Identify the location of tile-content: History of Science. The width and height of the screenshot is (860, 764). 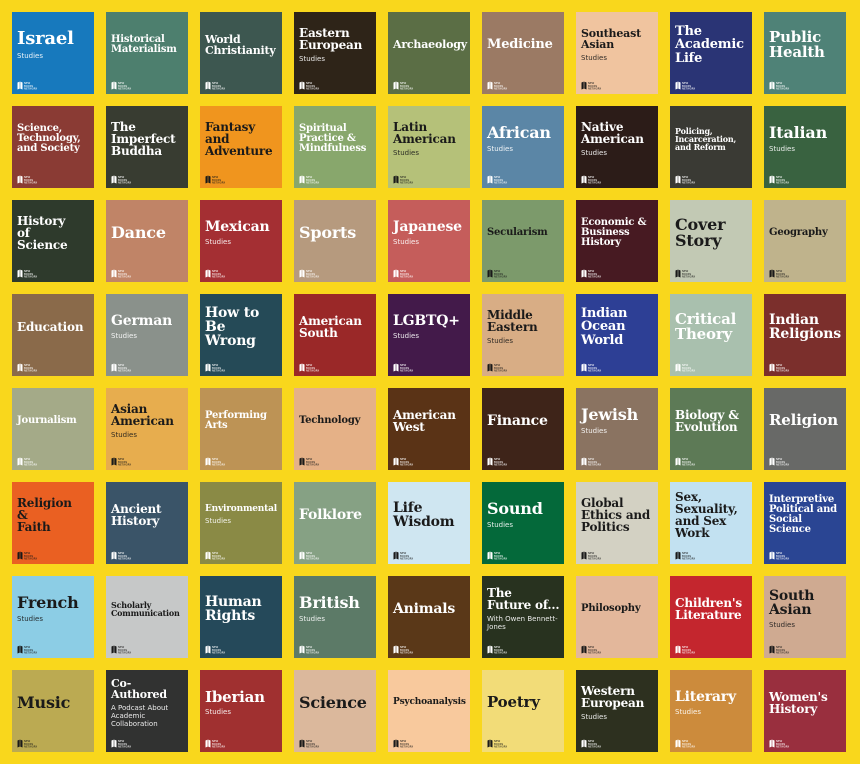
(53, 233).